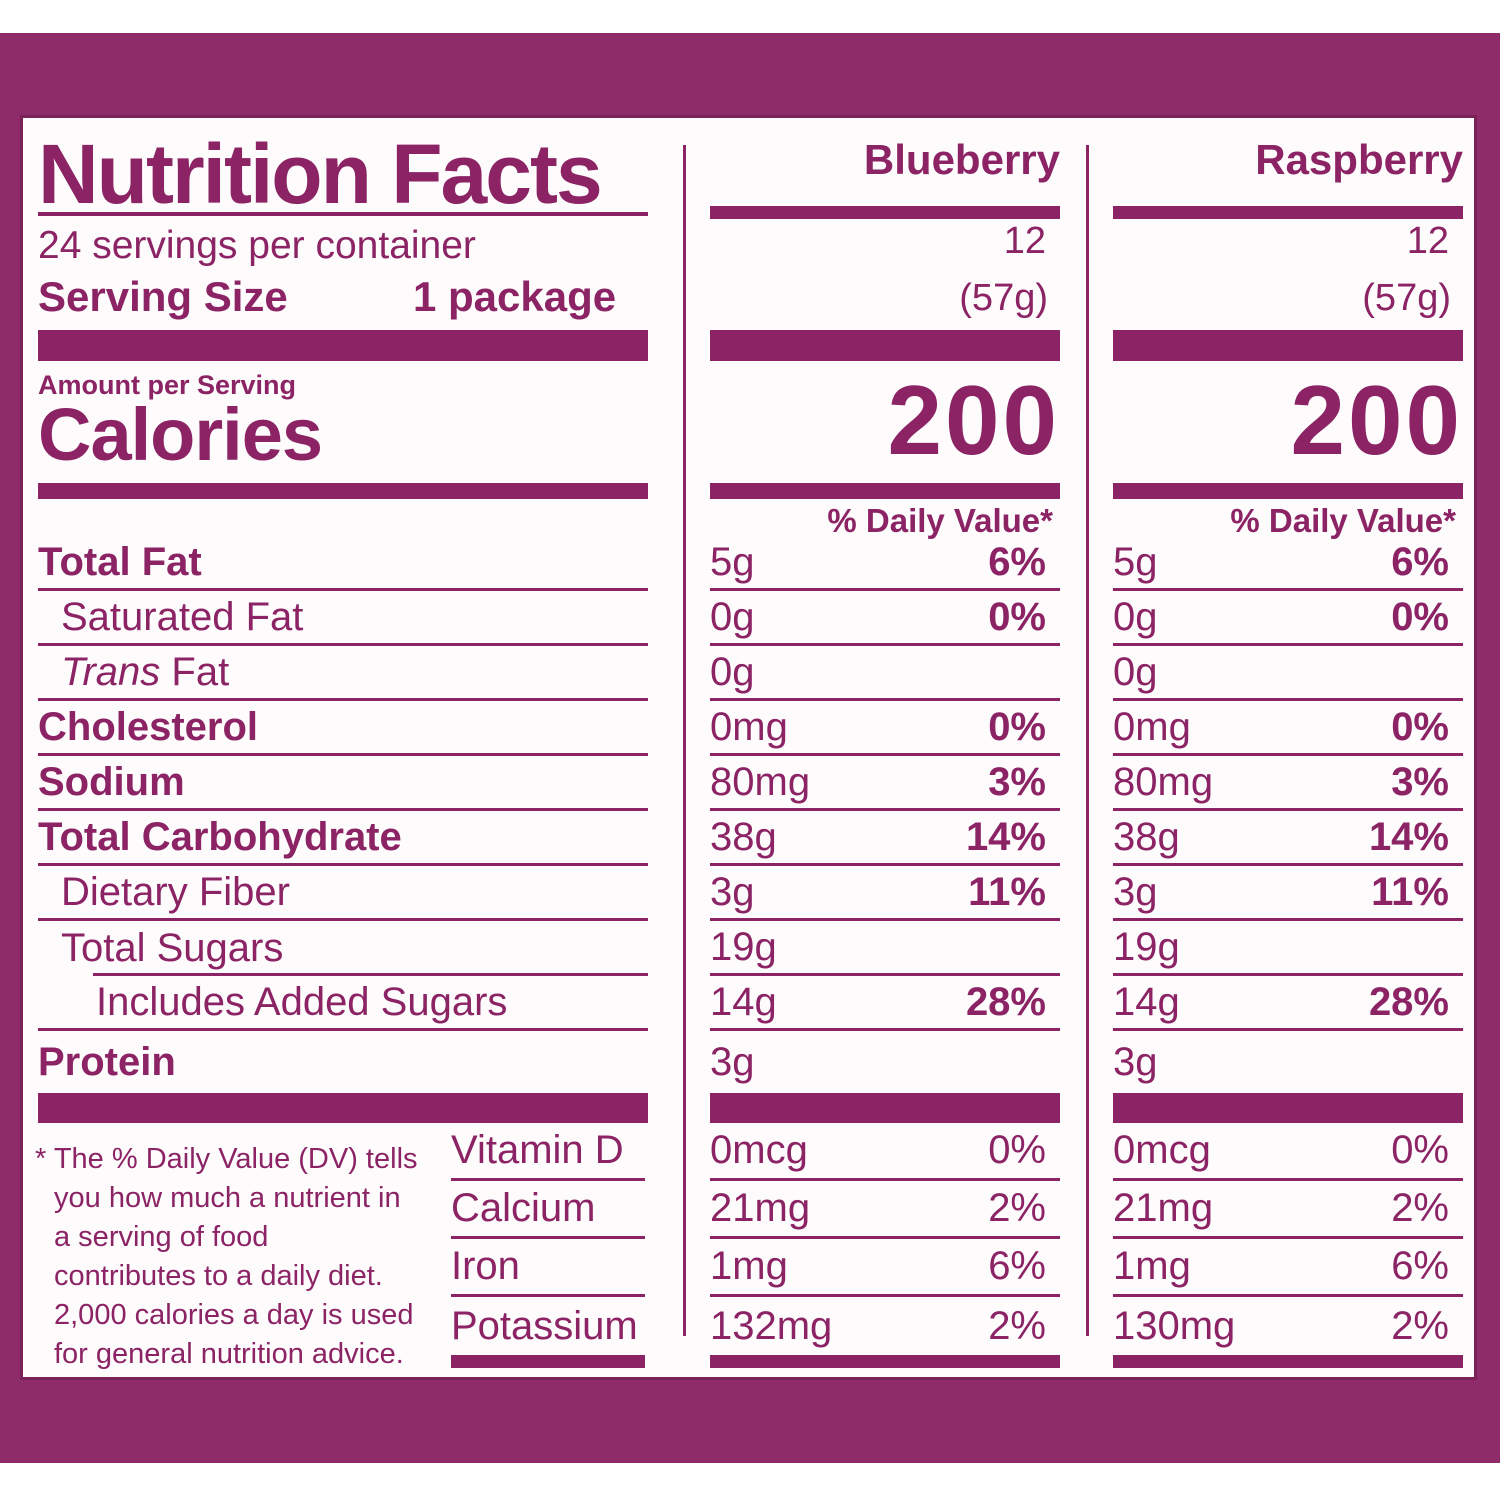  Describe the element at coordinates (684, 740) in the screenshot. I see `column-divider-left` at that location.